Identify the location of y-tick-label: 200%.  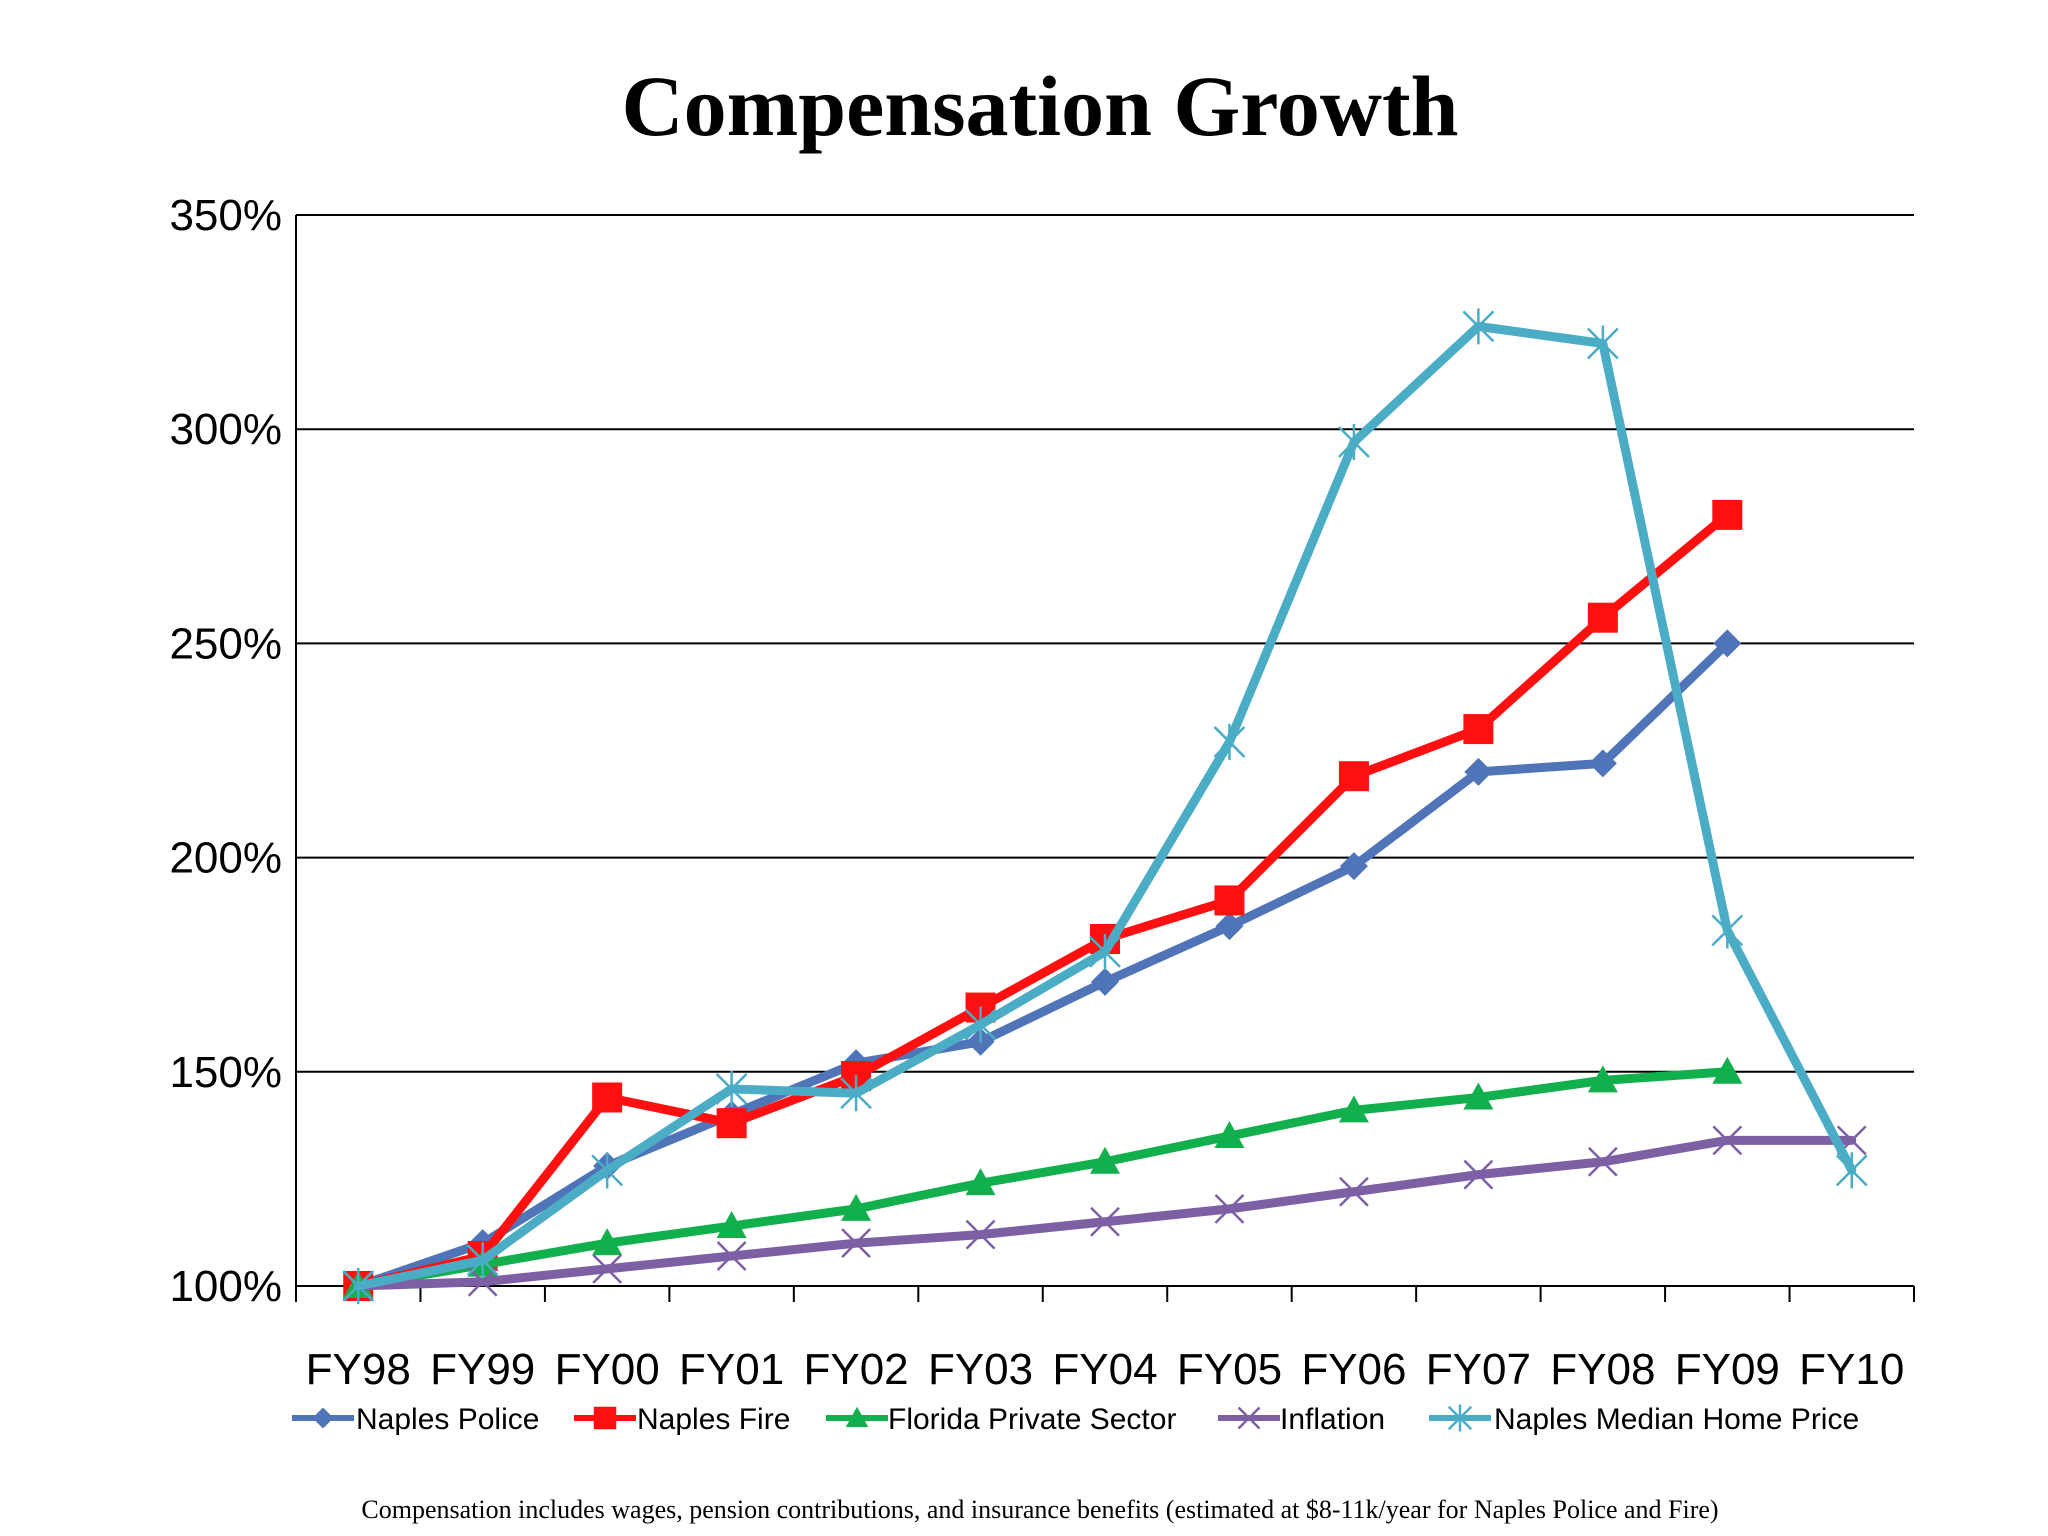
(225, 858).